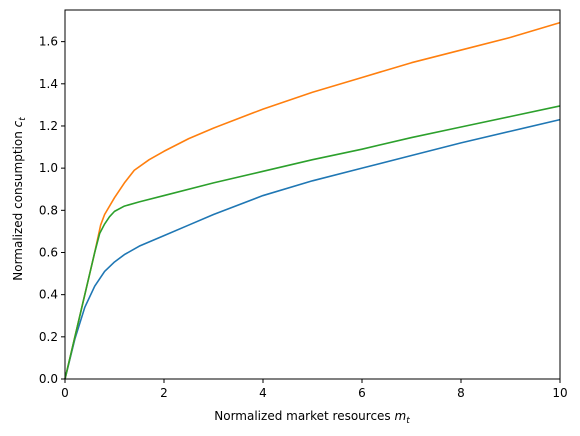 This screenshot has width=580, height=436. What do you see at coordinates (48, 42) in the screenshot?
I see `y-tick-label: 1.6` at bounding box center [48, 42].